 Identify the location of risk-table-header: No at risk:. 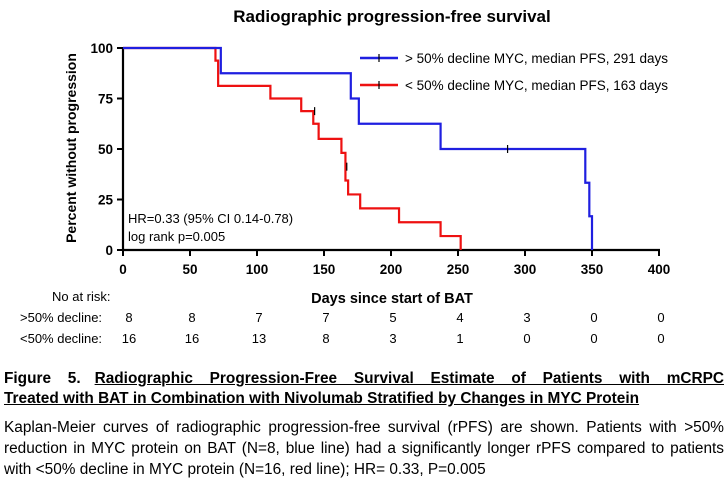
(81, 296).